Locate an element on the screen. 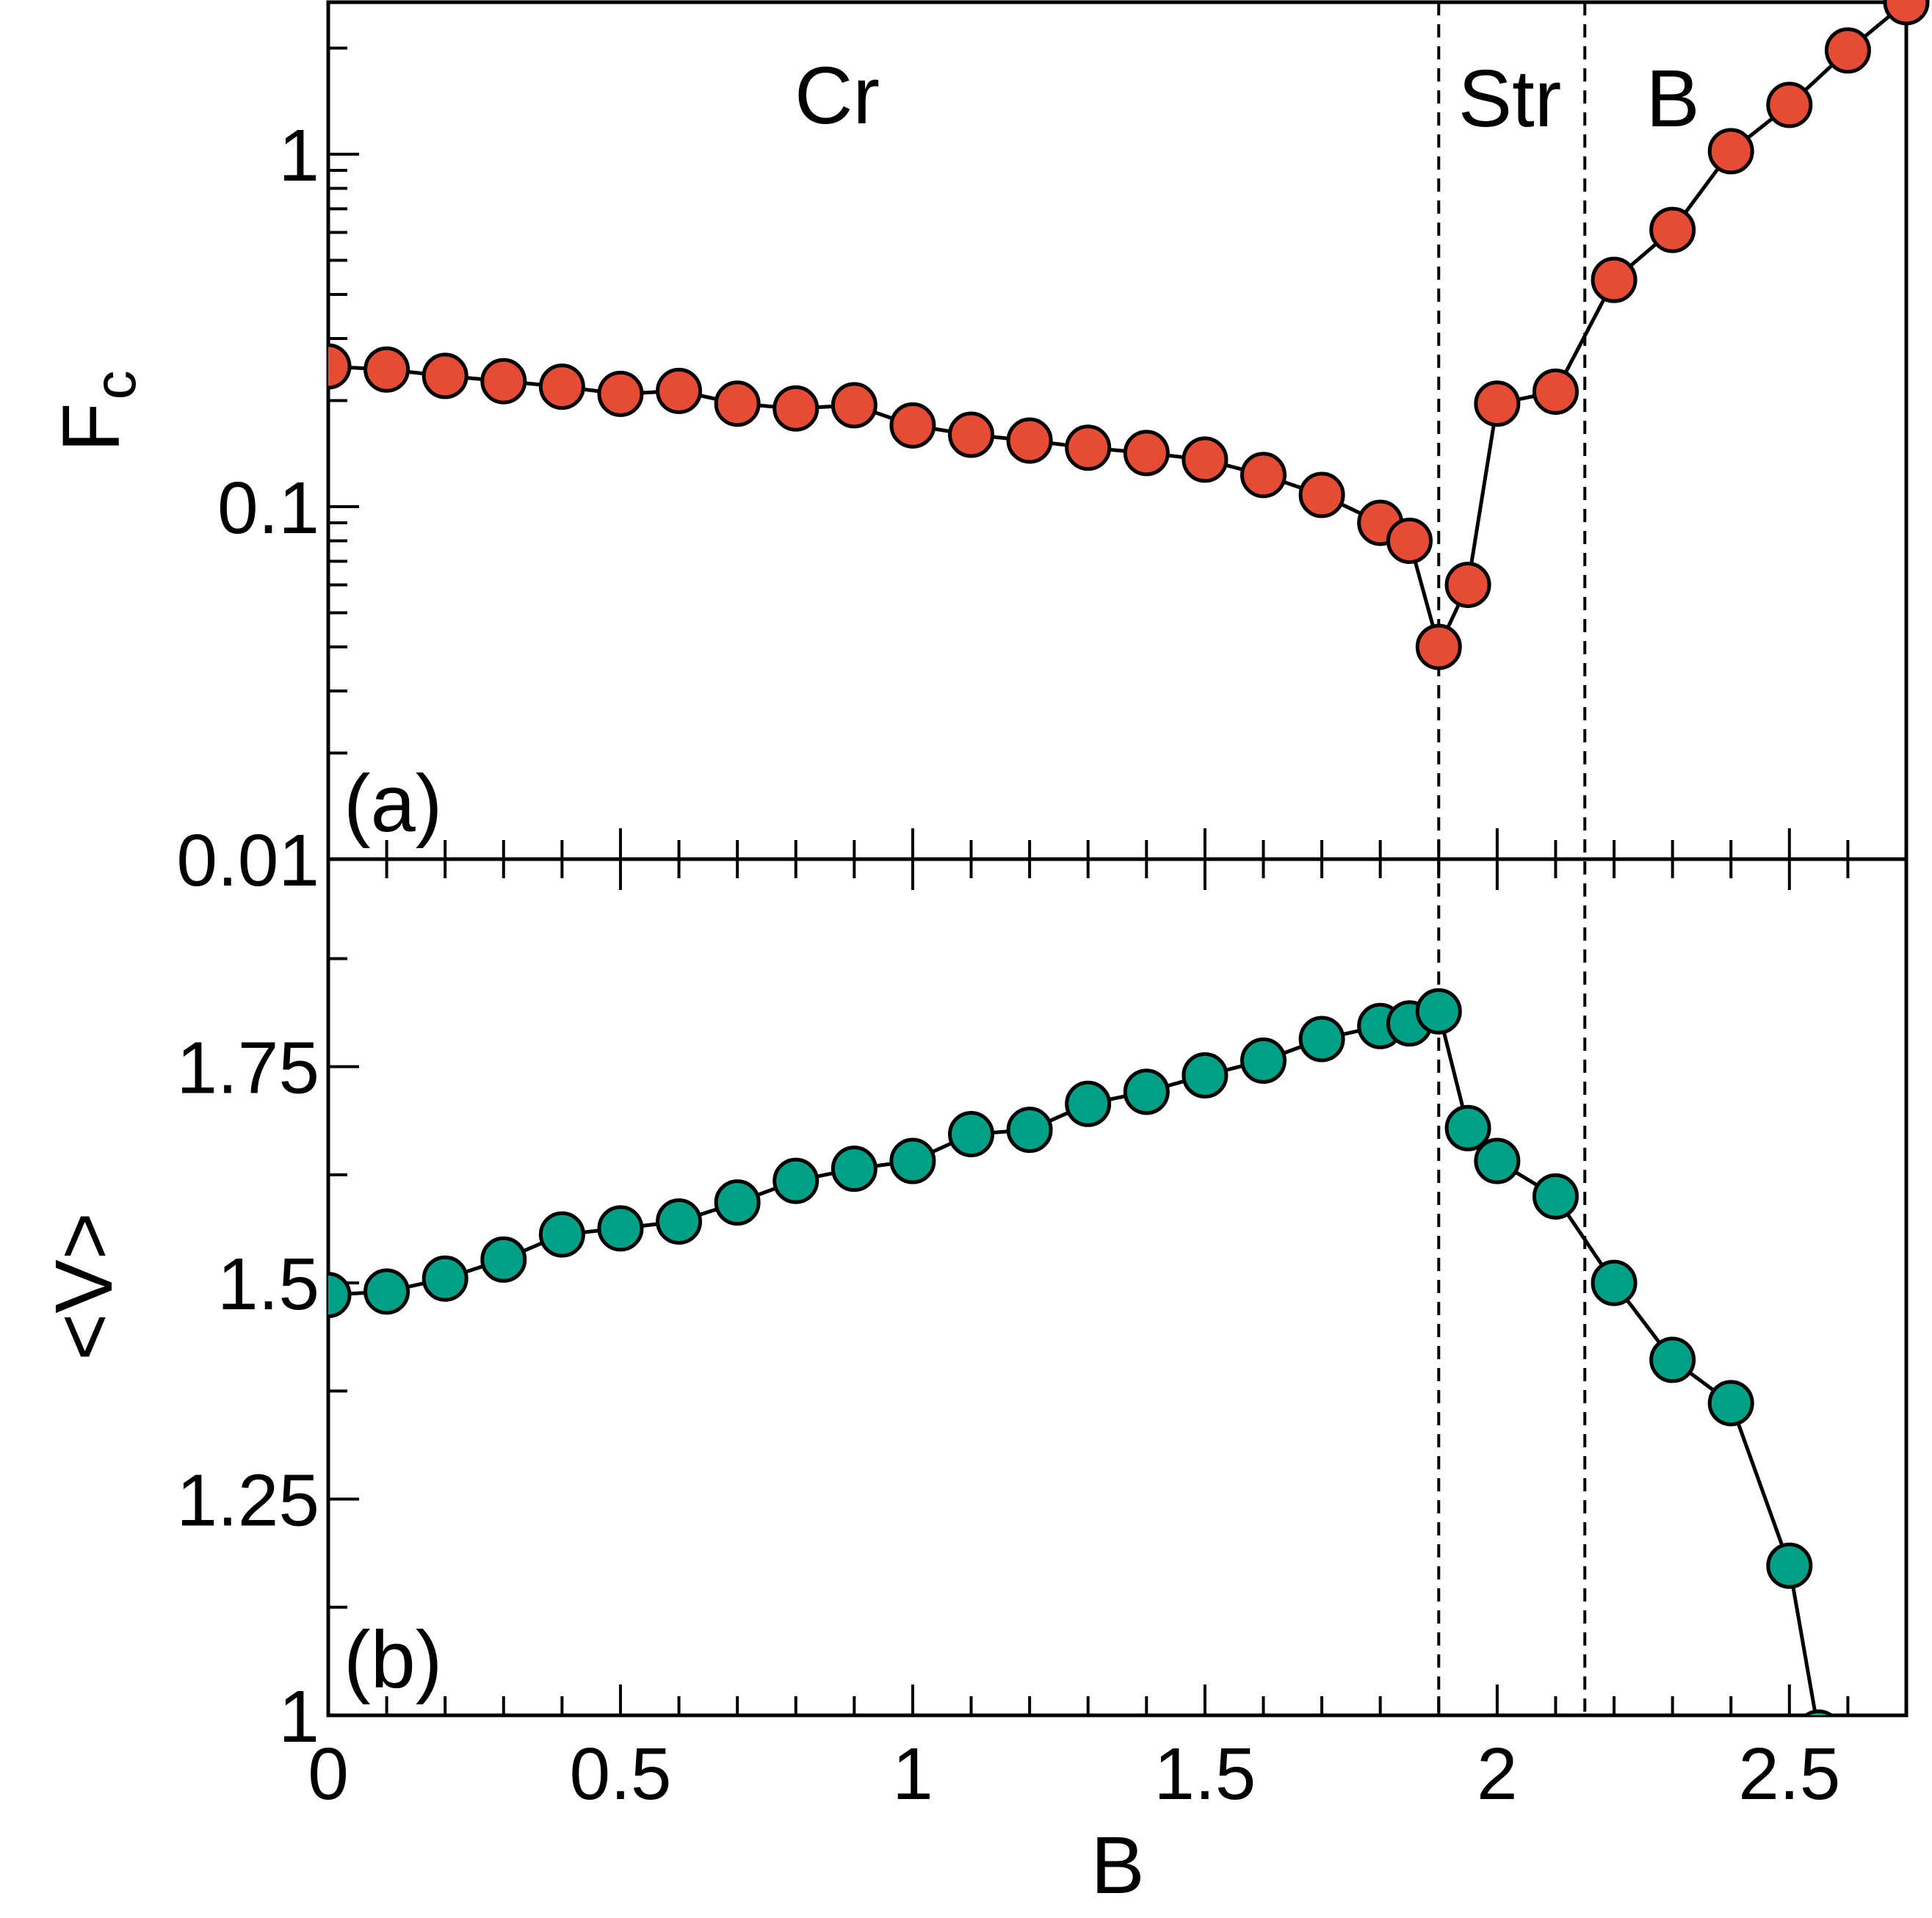  y-tick-label-b: 1 is located at coordinates (298, 1717).